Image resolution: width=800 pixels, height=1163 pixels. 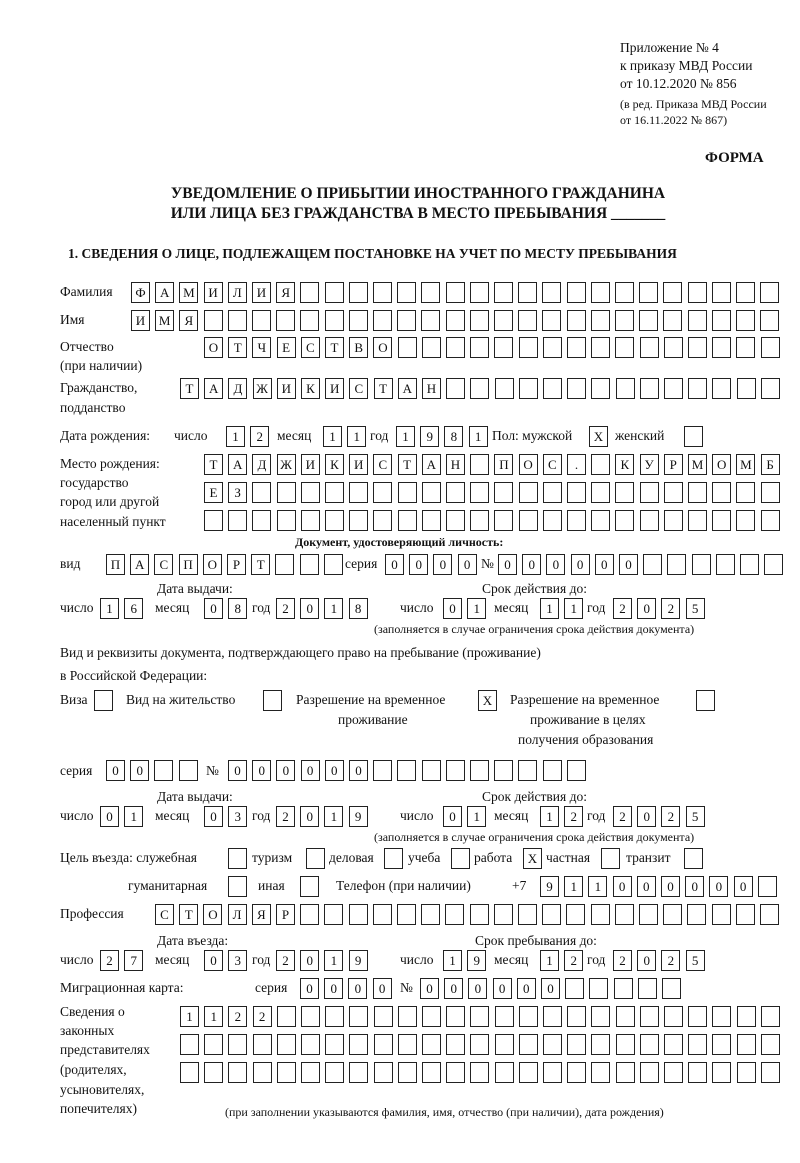 What do you see at coordinates (165, 292) in the screenshot?
I see `char-box-surname: А` at bounding box center [165, 292].